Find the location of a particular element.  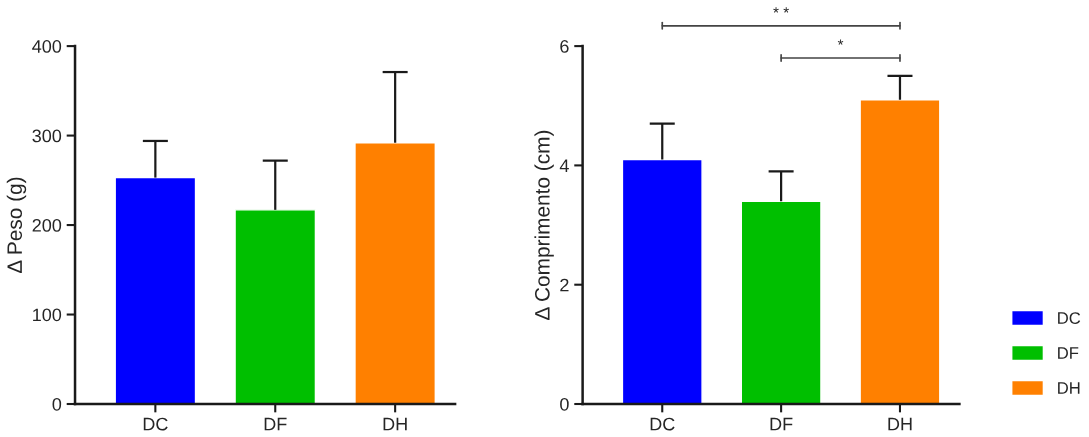

y-tick-label: 6 is located at coordinates (564, 46).